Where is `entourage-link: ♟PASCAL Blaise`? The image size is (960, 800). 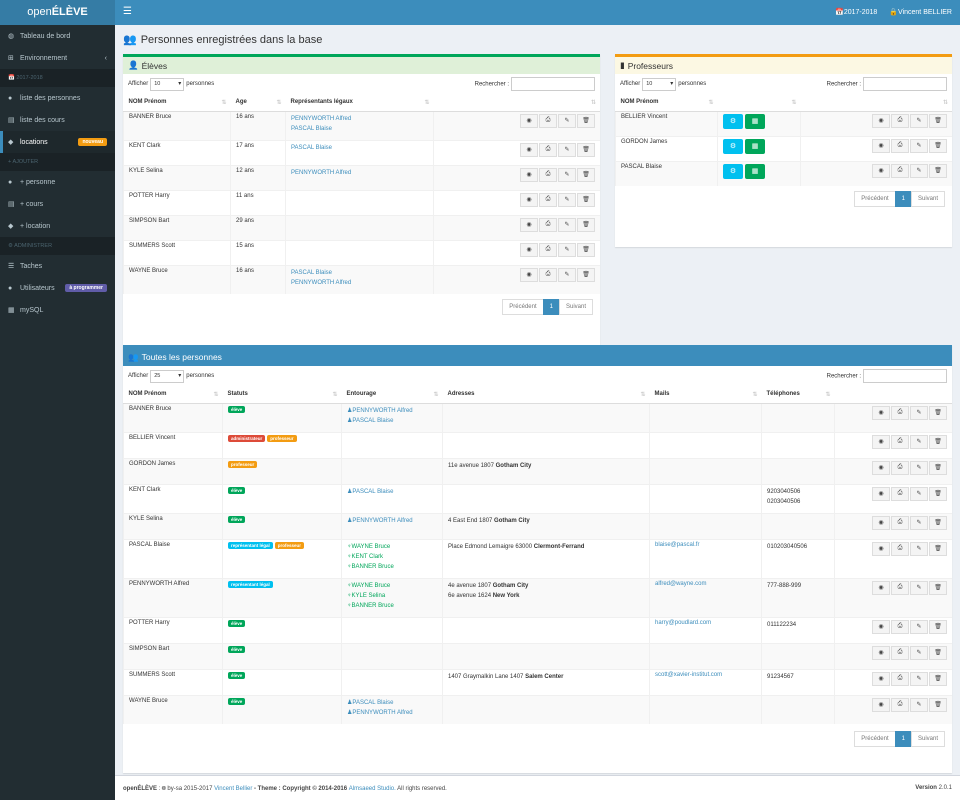 entourage-link: ♟PASCAL Blaise is located at coordinates (370, 702).